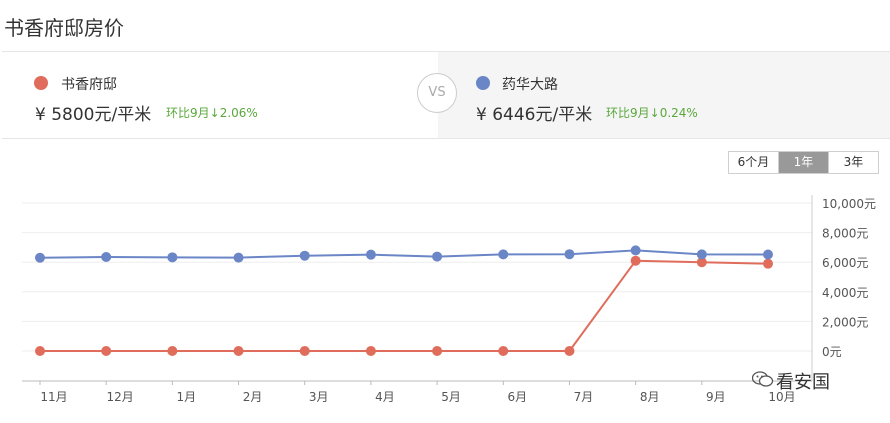 This screenshot has width=890, height=423. I want to click on y-tick-label: 4,000元, so click(845, 293).